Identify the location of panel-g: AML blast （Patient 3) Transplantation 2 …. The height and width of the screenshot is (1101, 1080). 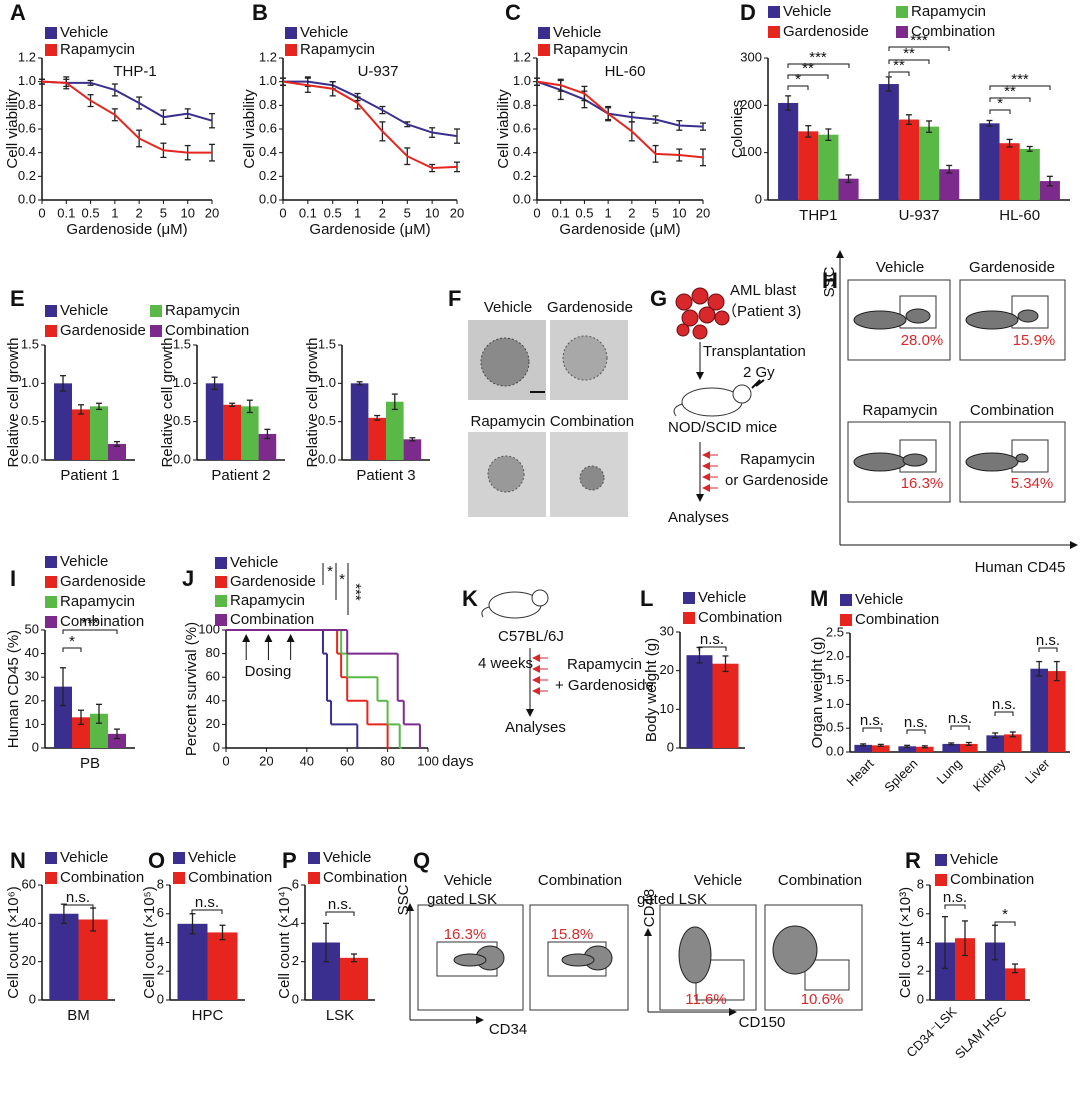
(748, 404).